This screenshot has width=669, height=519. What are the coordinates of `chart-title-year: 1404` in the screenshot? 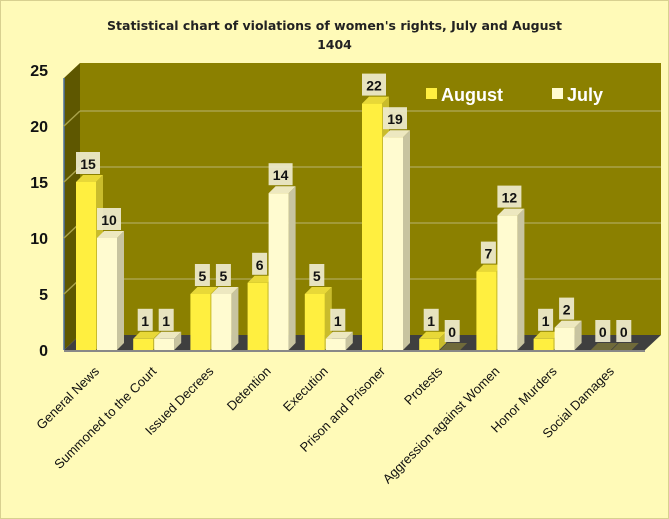 It's located at (334, 44).